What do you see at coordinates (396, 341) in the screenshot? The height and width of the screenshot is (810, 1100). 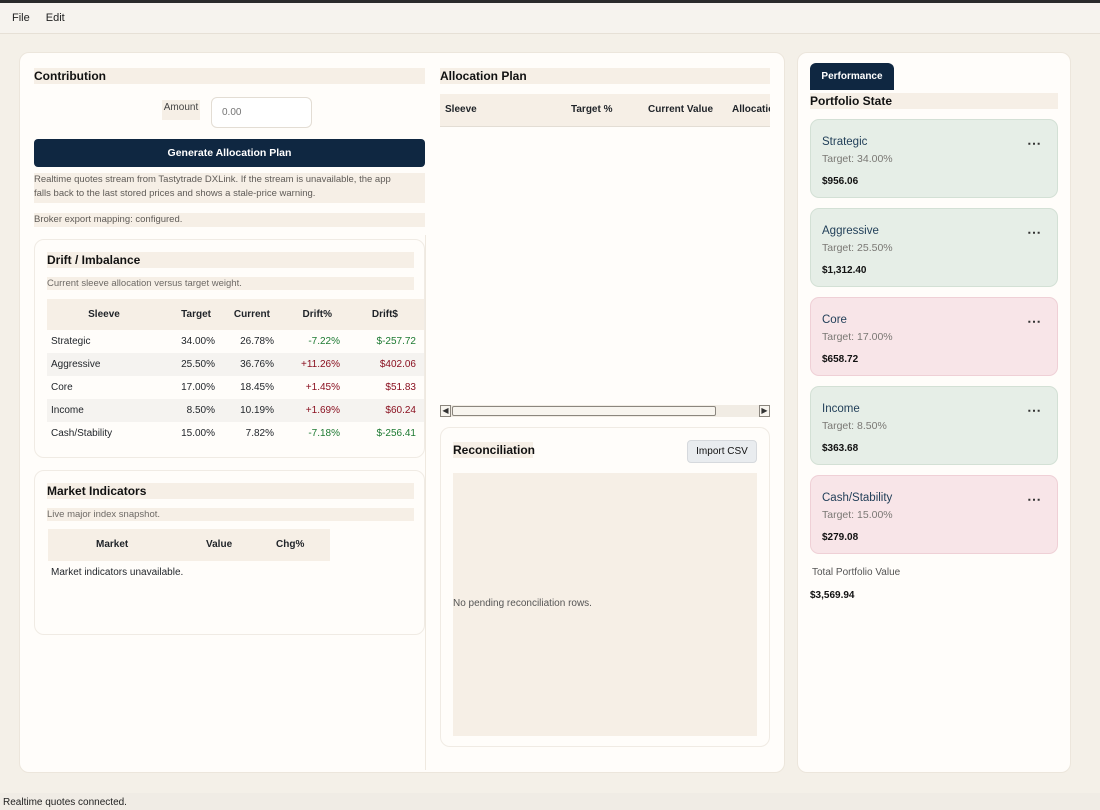 I see `cell-drift-usd: $-257.72` at bounding box center [396, 341].